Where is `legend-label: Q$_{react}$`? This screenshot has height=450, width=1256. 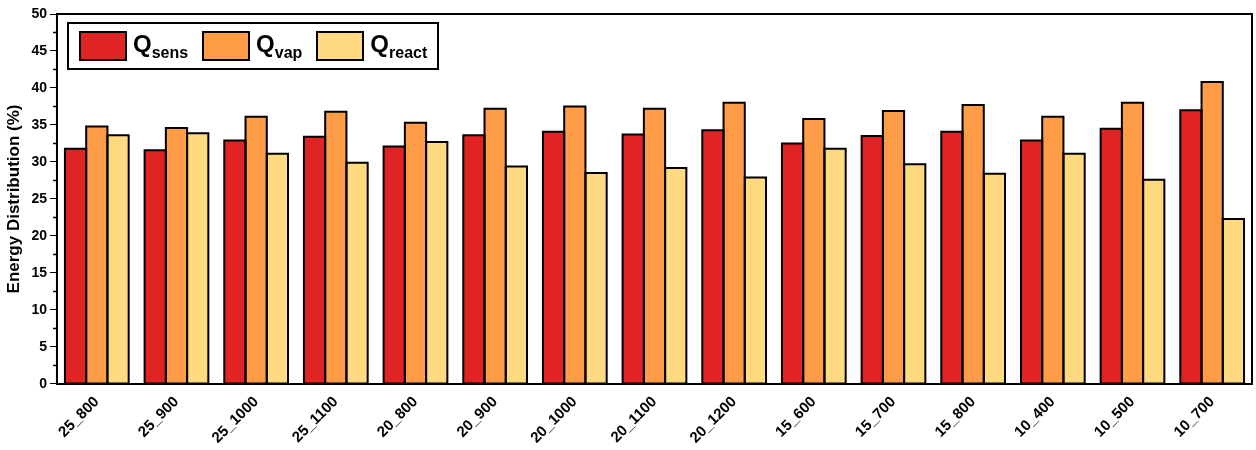 legend-label: Q$_{react}$ is located at coordinates (399, 46).